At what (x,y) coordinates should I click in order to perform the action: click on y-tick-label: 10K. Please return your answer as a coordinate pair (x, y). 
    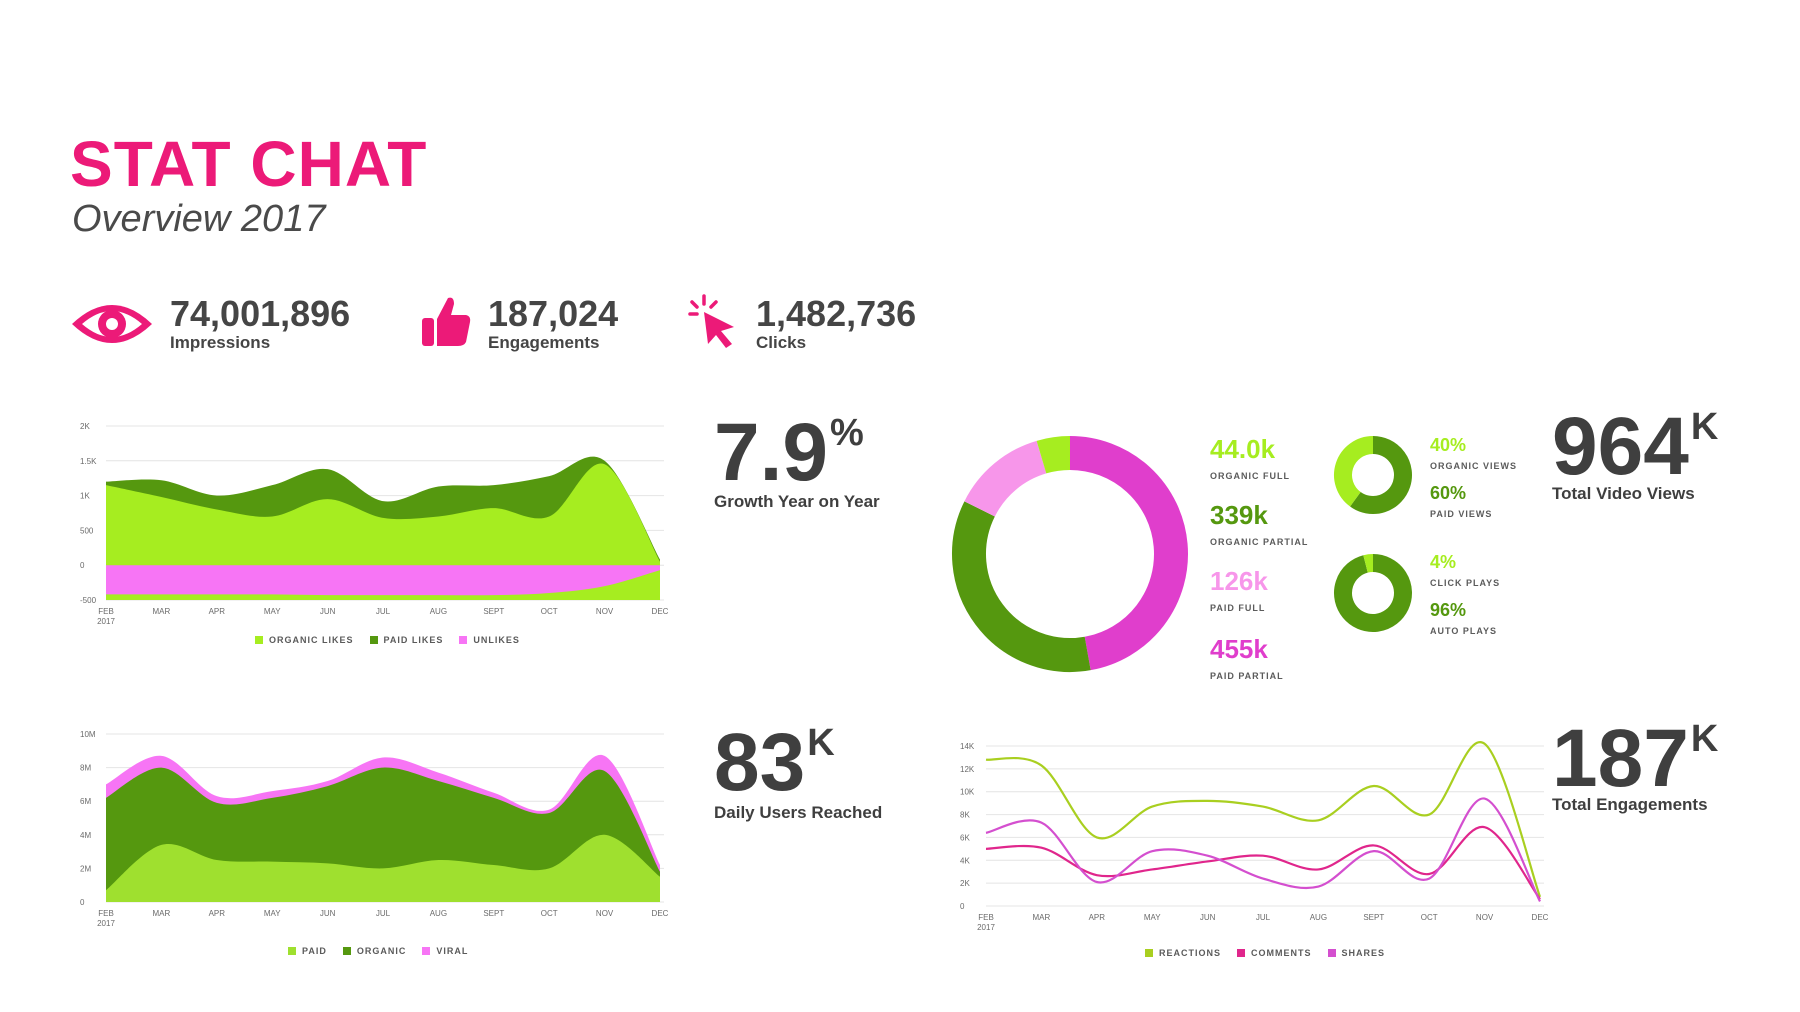
    Looking at the image, I should click on (967, 792).